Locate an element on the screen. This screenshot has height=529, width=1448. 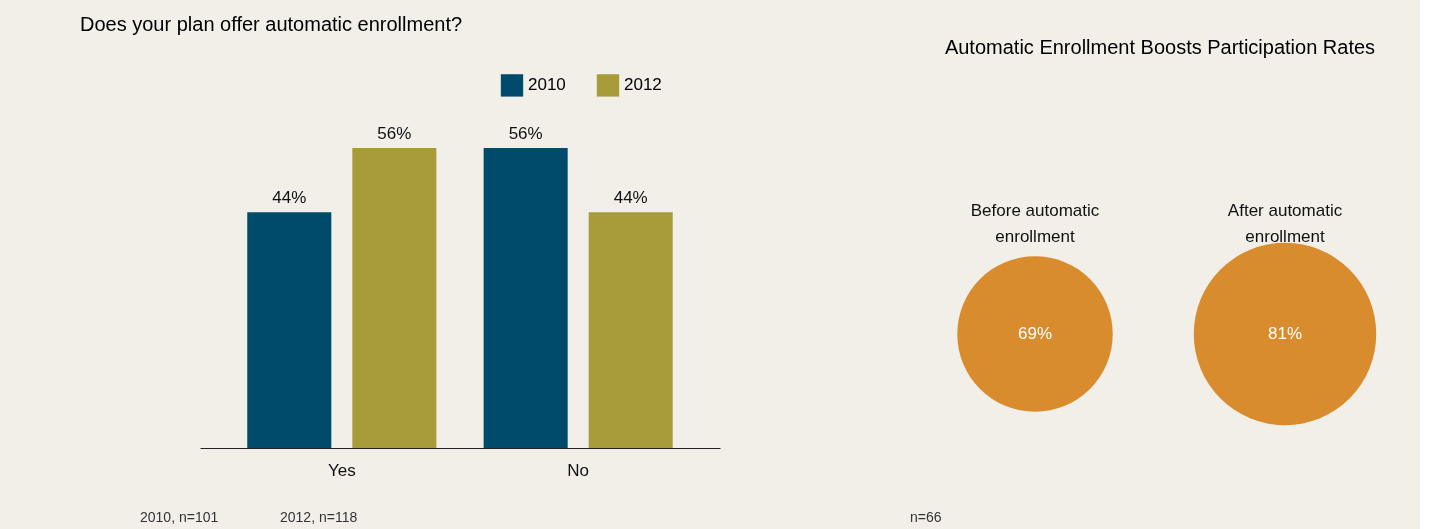
text: 2010, n=101 is located at coordinates (179, 517).